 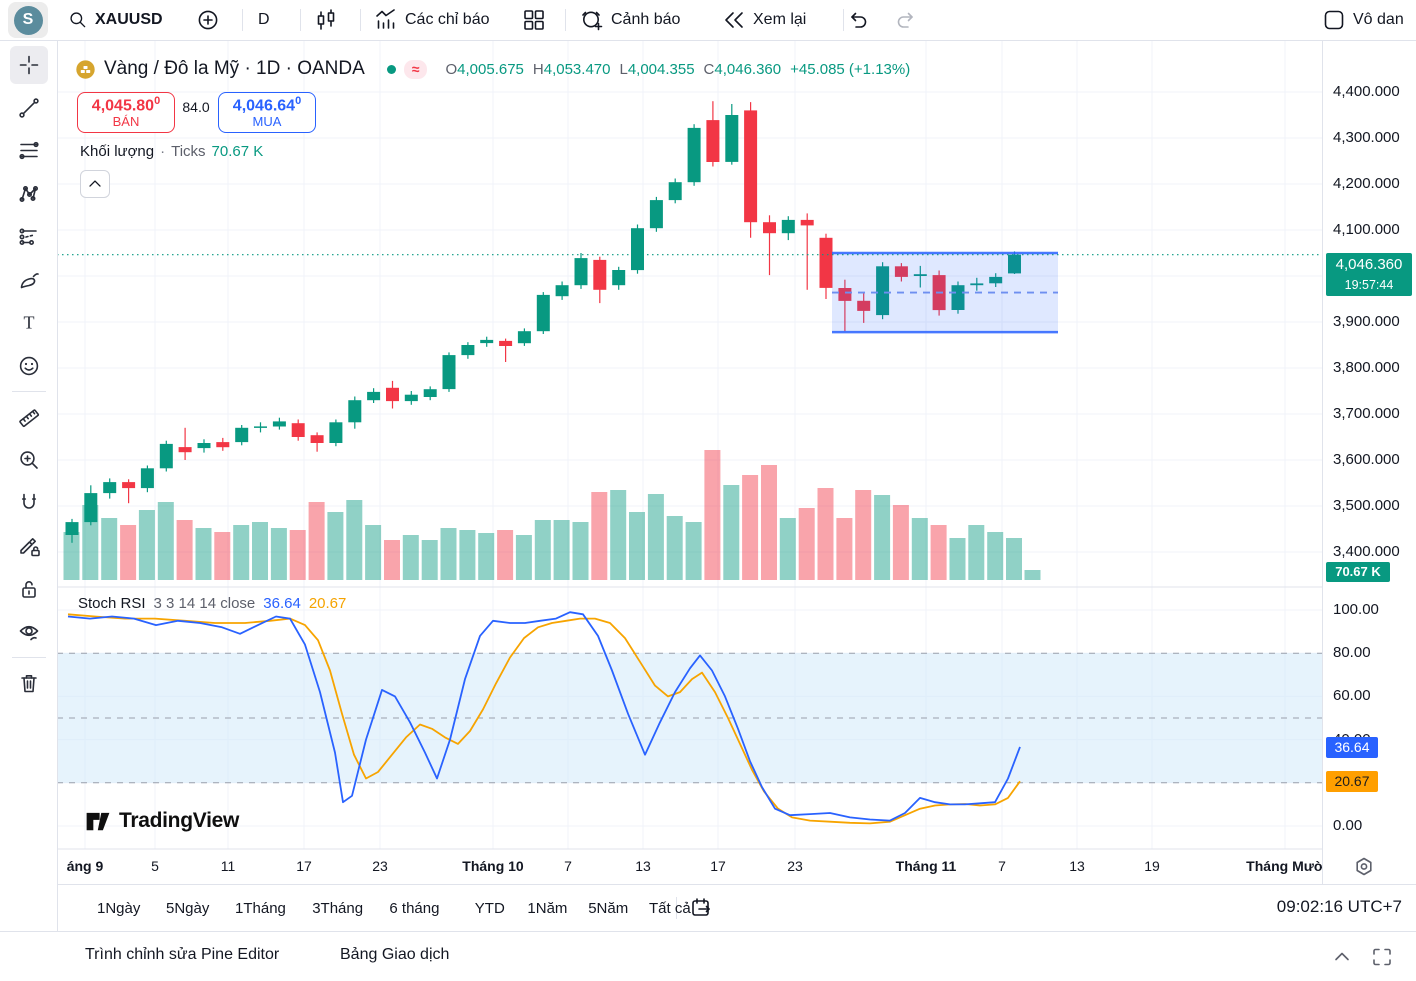 I want to click on gold-coin-icon, so click(x=85, y=69).